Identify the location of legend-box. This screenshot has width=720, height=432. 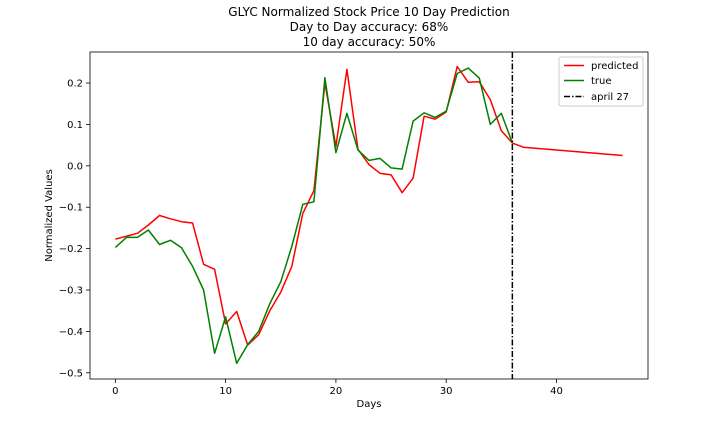
(601, 81).